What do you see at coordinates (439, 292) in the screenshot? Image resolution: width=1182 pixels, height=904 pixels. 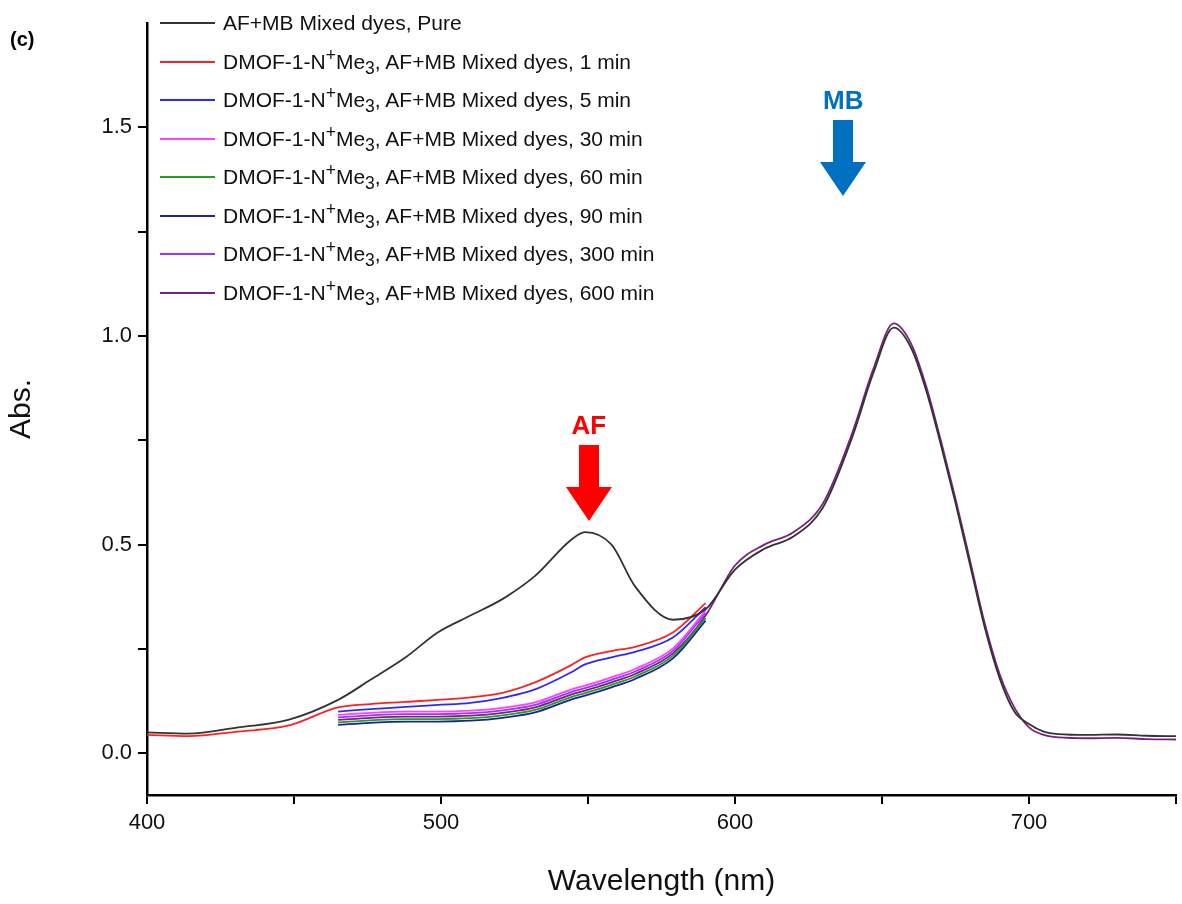 I see `legend-label: DMOF-1-N$^{+}$Me$_{3}$, AF+MB Mixed dyes, 600 min` at bounding box center [439, 292].